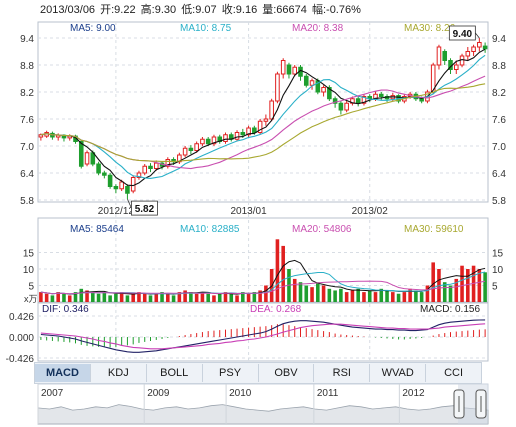 This screenshot has width=516, height=427. What do you see at coordinates (29, 254) in the screenshot?
I see `volume-tick-left: 15` at bounding box center [29, 254].